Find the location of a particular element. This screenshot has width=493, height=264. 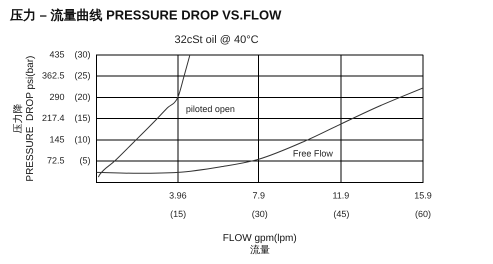

series-label: piloted open is located at coordinates (210, 109).